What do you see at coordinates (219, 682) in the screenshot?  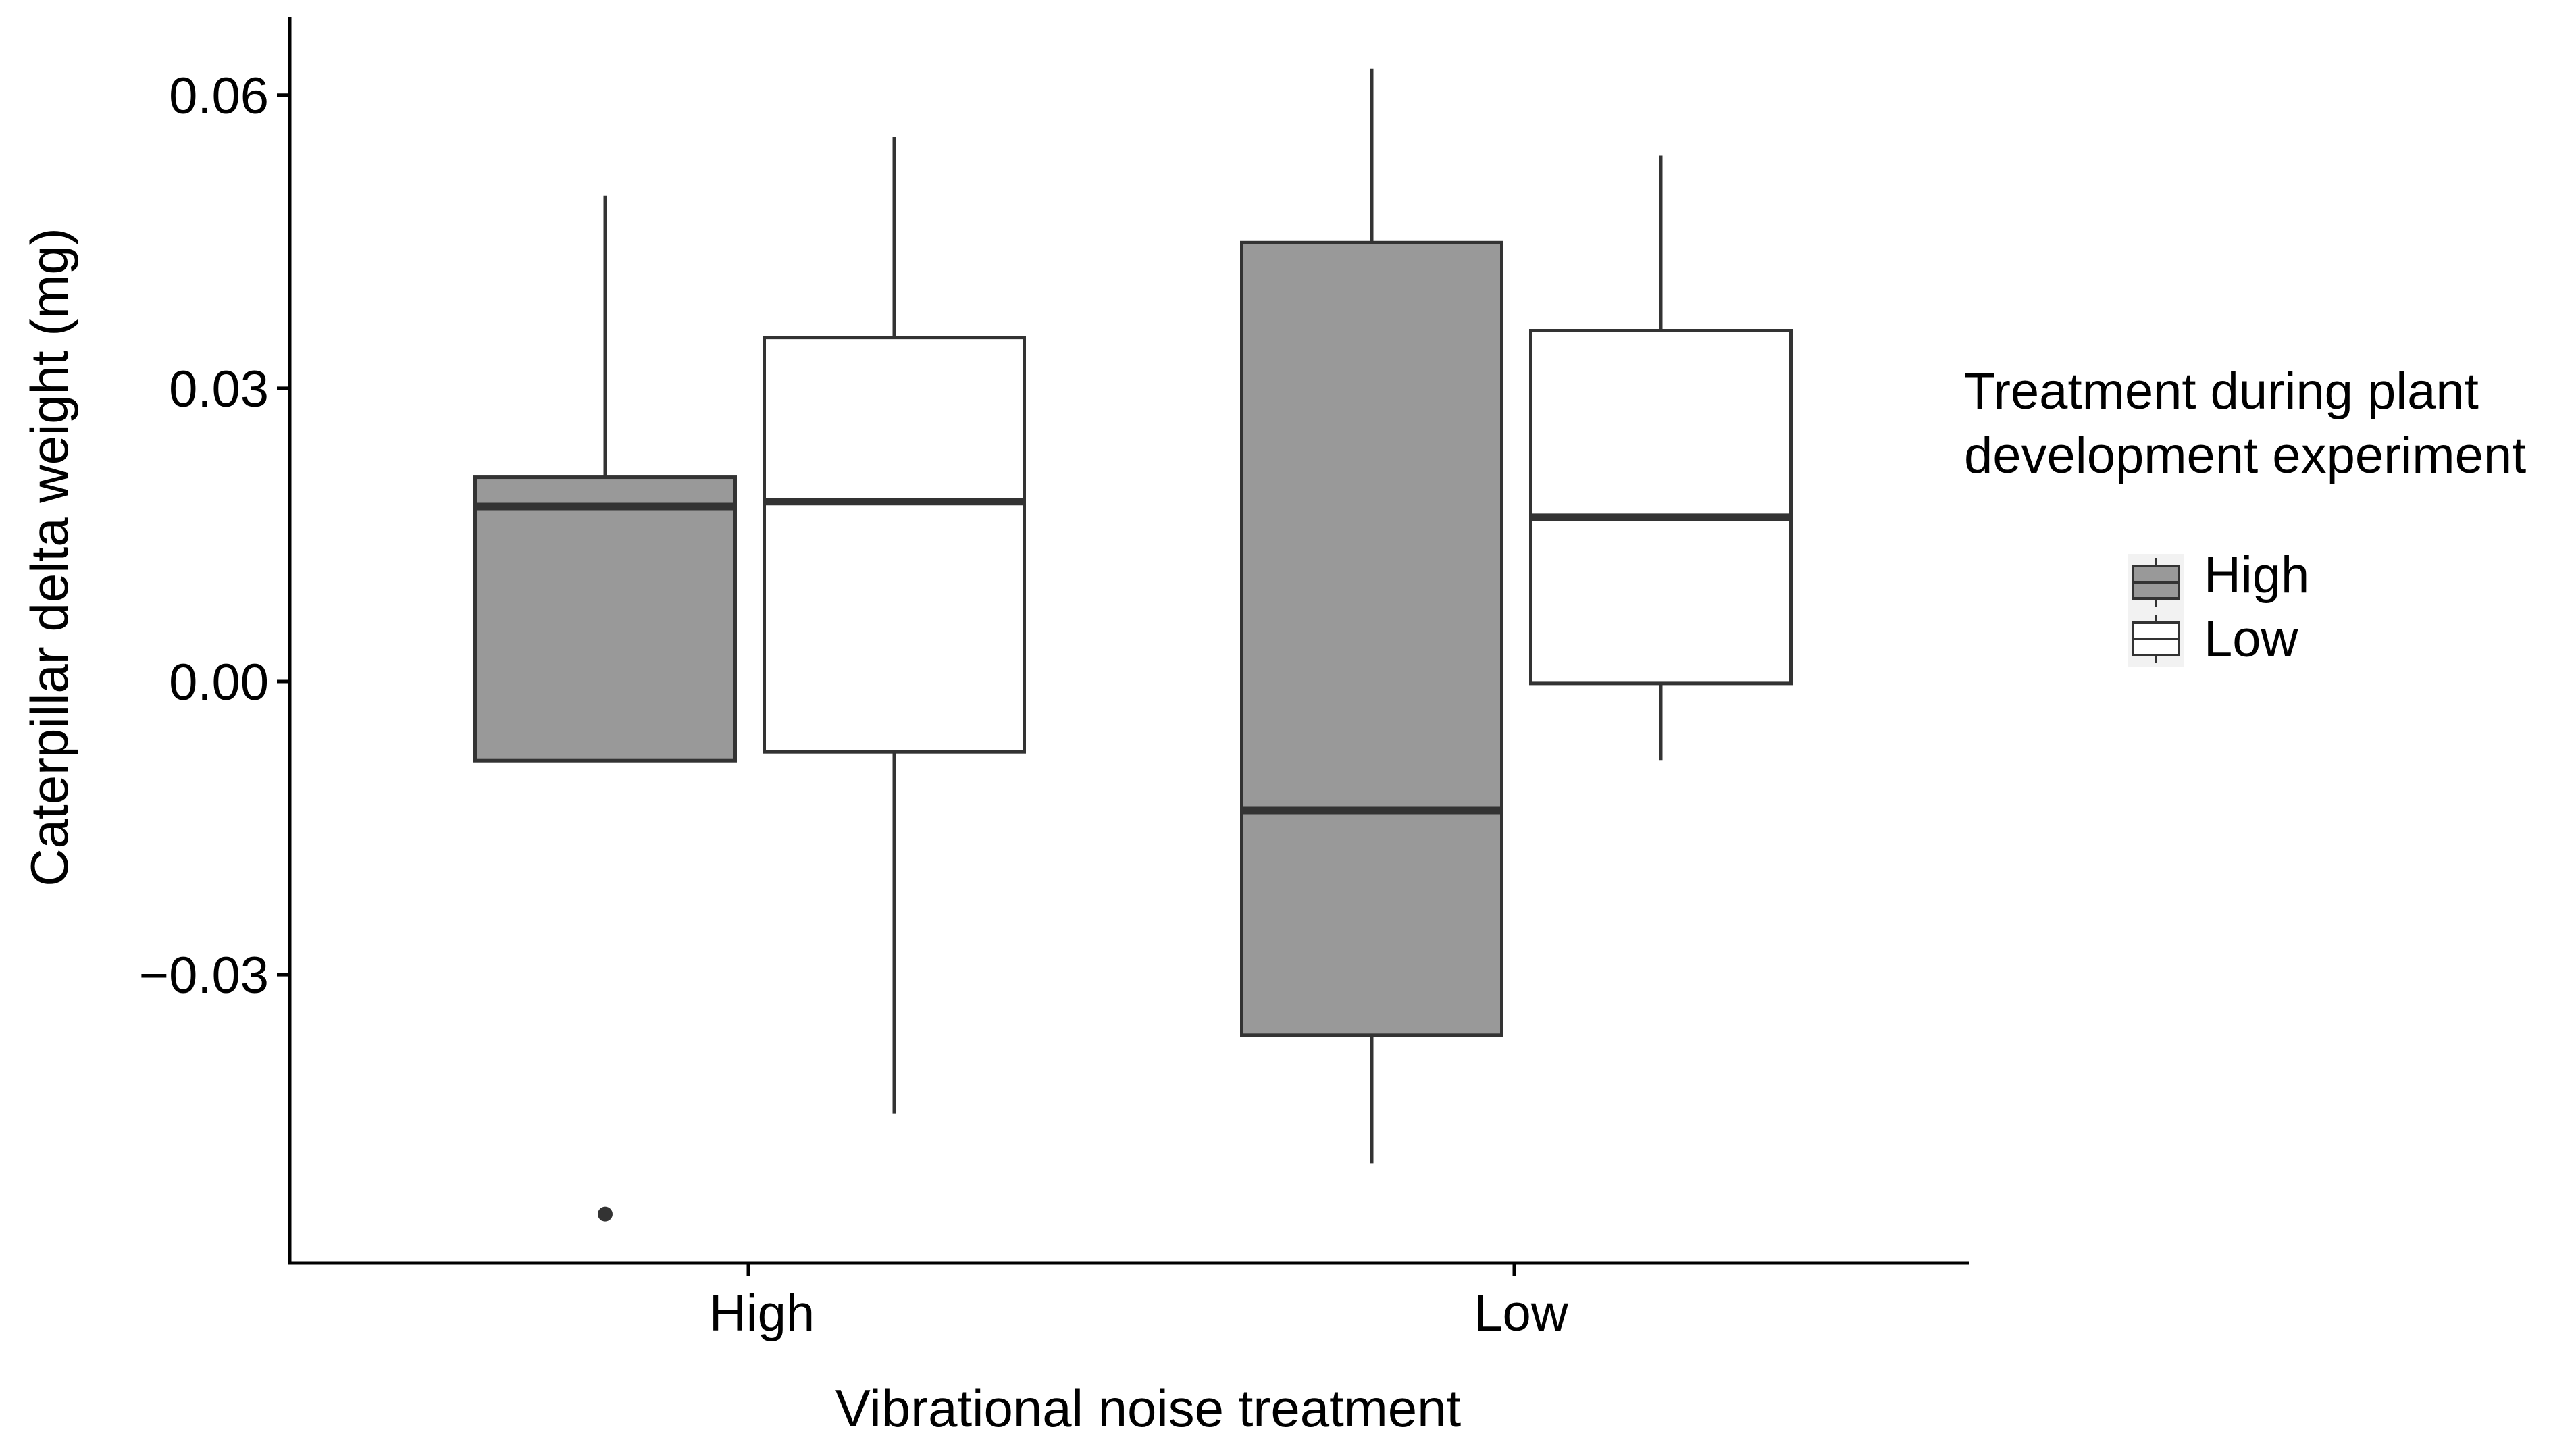 I see `y-tick-label-1: 0.00` at bounding box center [219, 682].